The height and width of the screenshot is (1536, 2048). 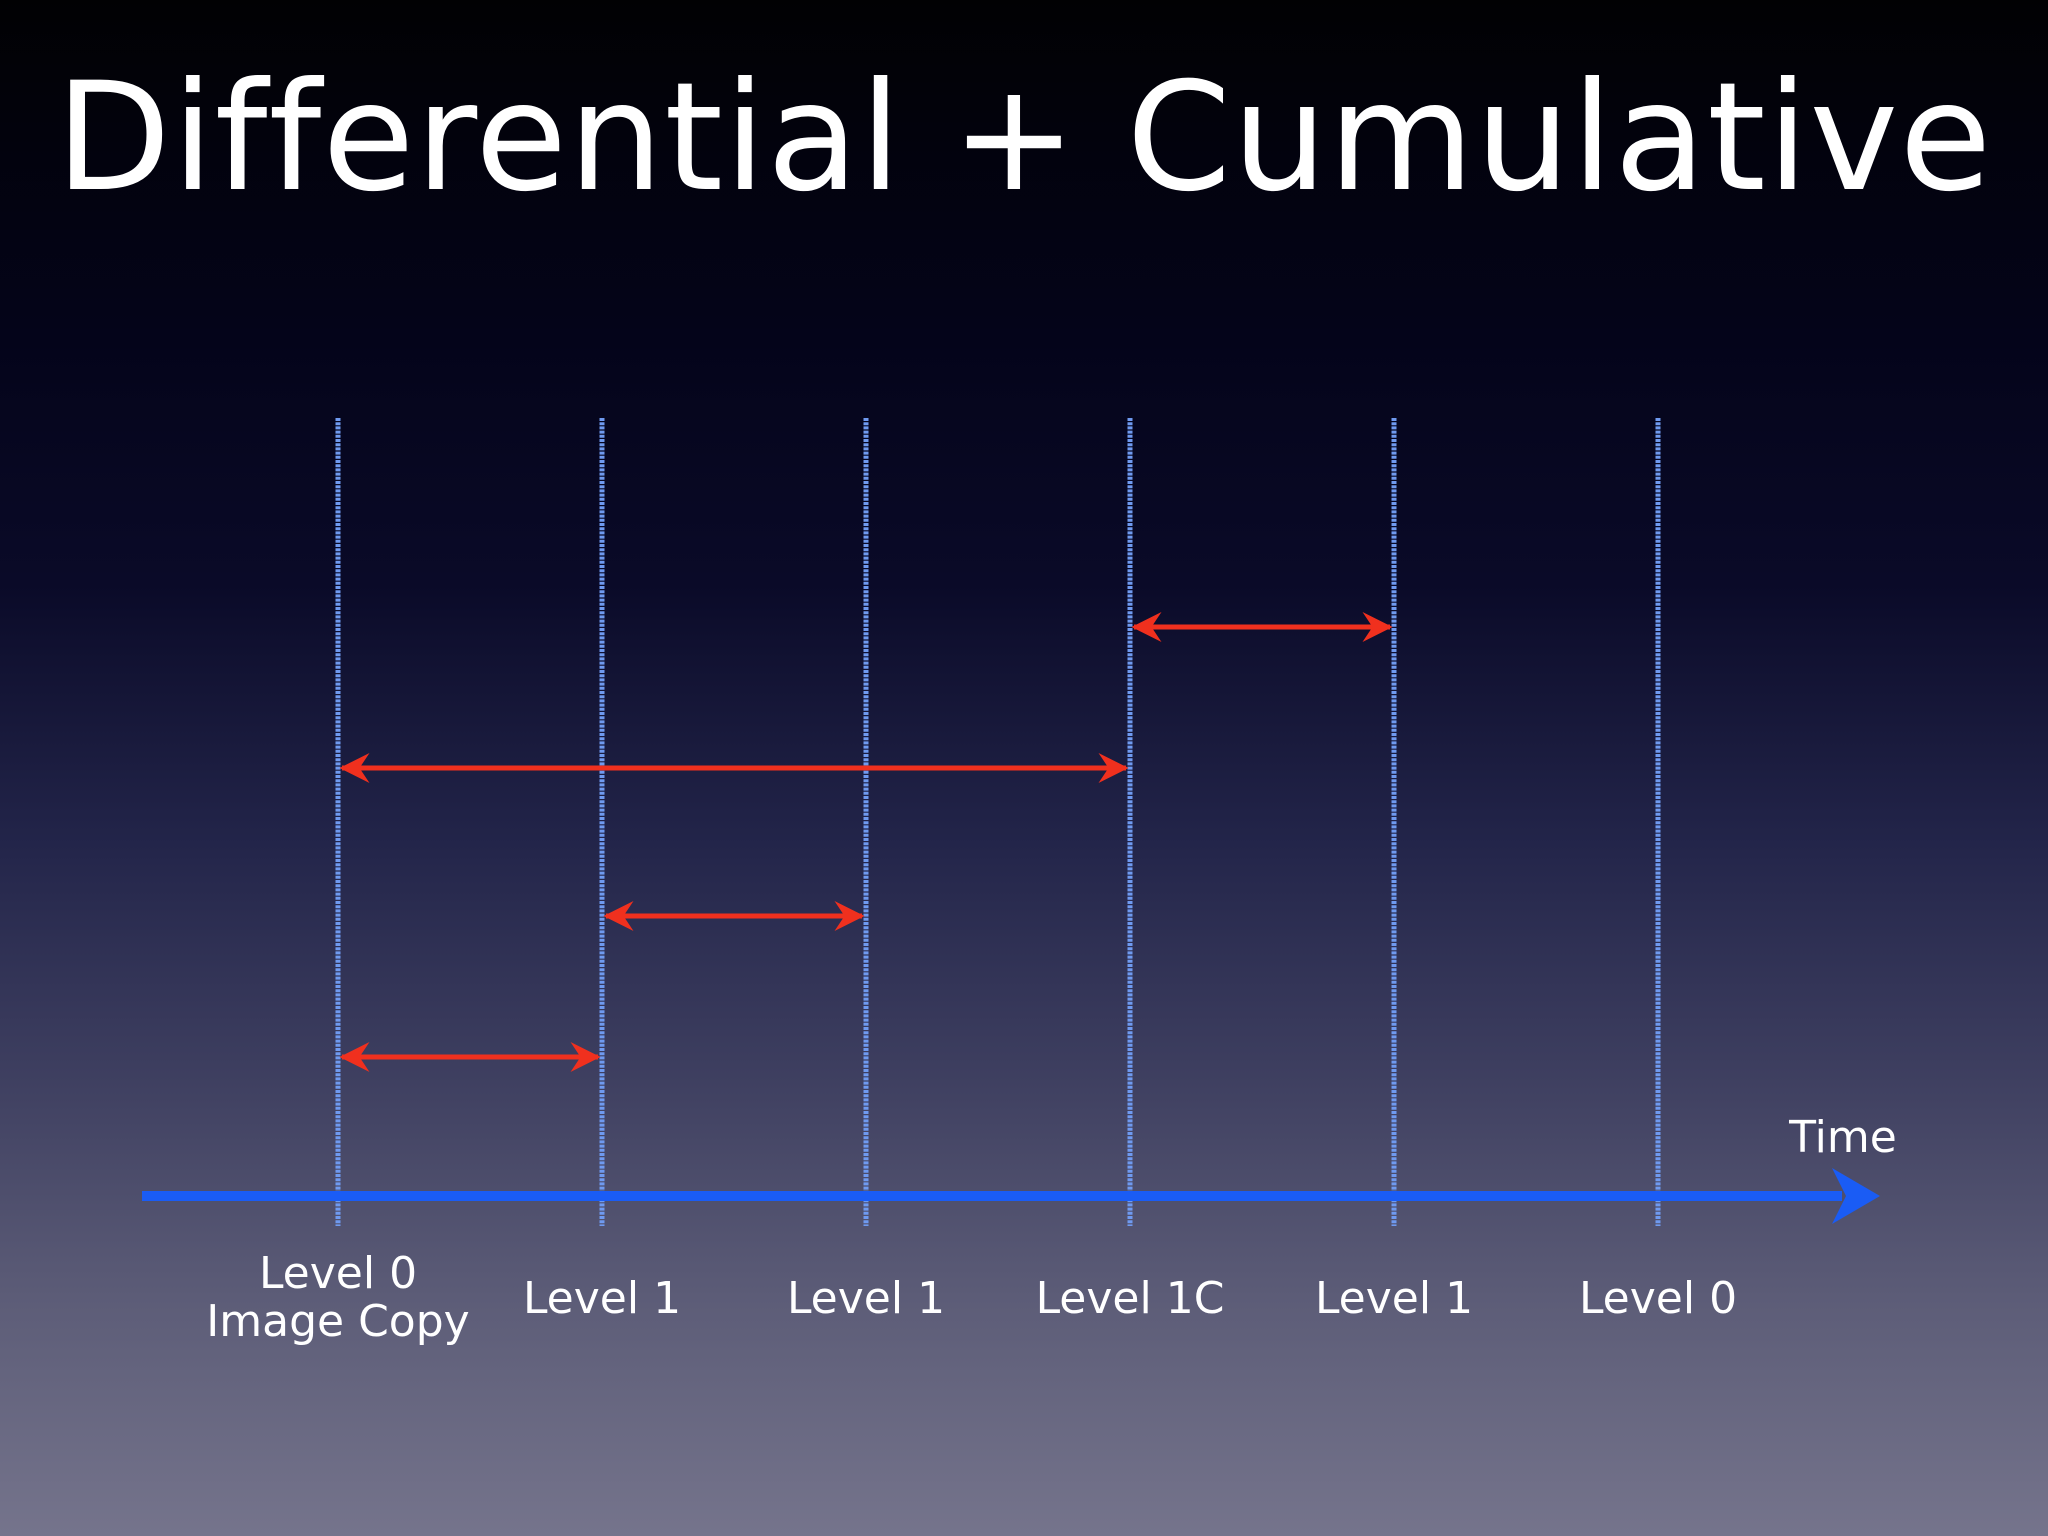 I want to click on time-axis: Time, so click(x=1019, y=1168).